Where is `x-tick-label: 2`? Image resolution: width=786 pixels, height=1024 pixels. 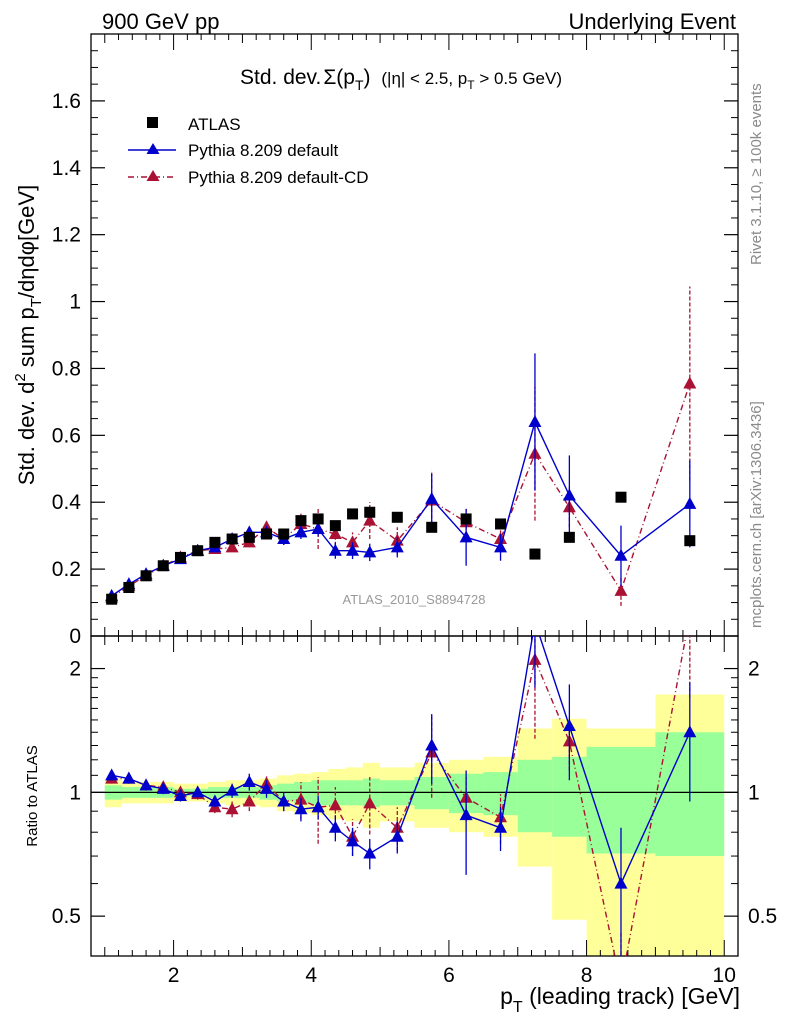 x-tick-label: 2 is located at coordinates (174, 975).